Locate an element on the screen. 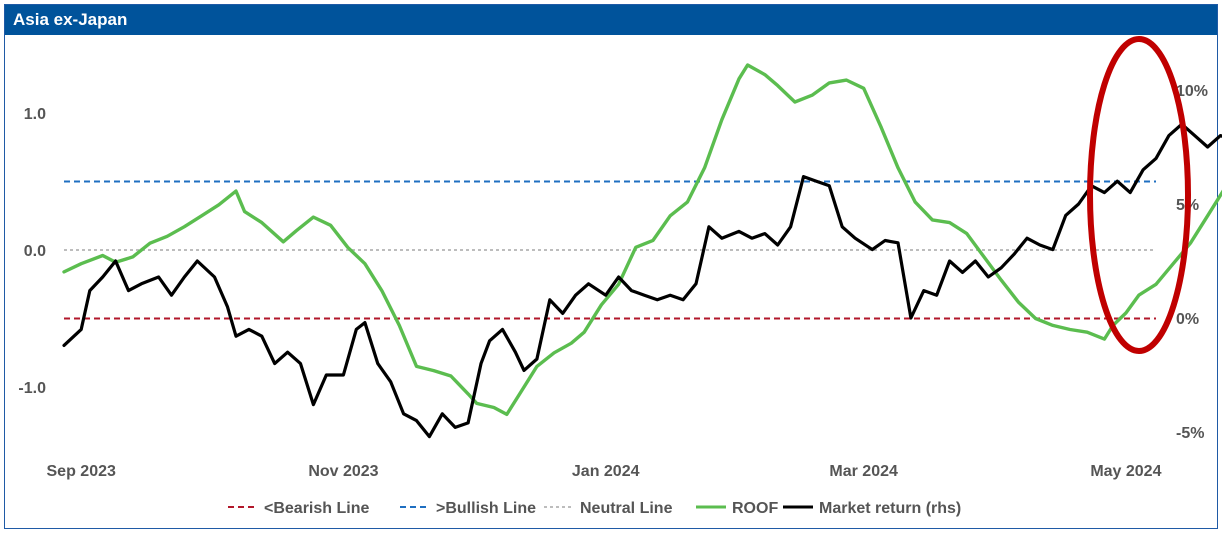 The width and height of the screenshot is (1222, 533). left-tick-label: -1.0 is located at coordinates (32, 388).